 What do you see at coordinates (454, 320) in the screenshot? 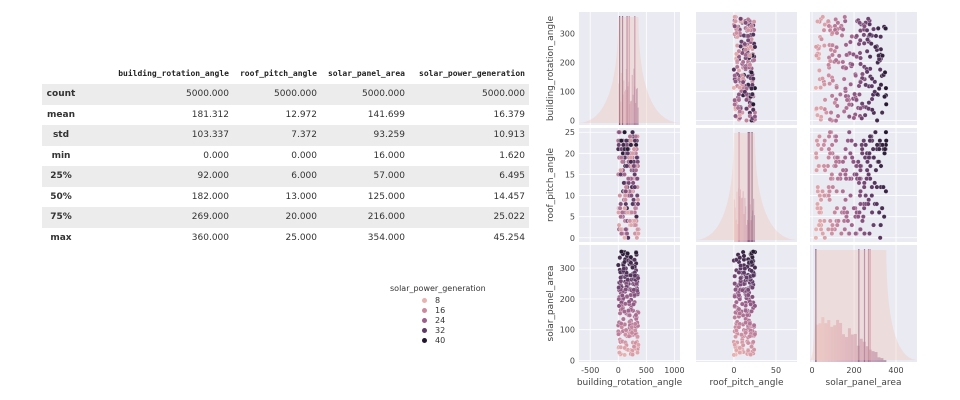
I see `legend-item: 24` at bounding box center [454, 320].